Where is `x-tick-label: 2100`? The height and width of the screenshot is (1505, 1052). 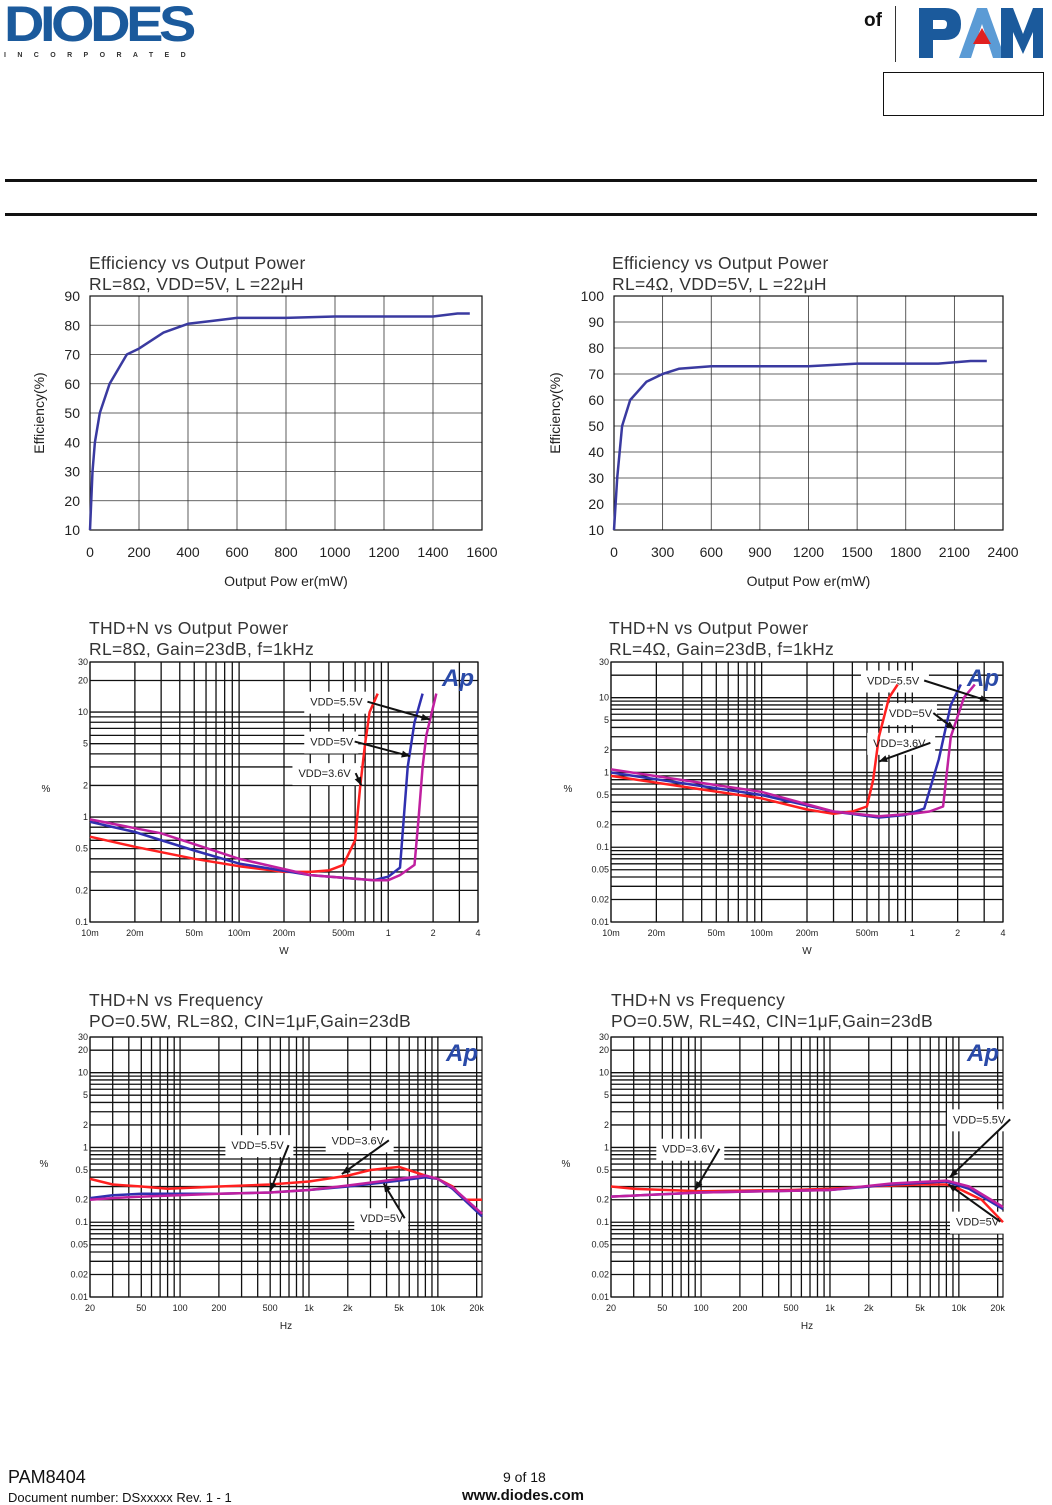 x-tick-label: 2100 is located at coordinates (954, 552).